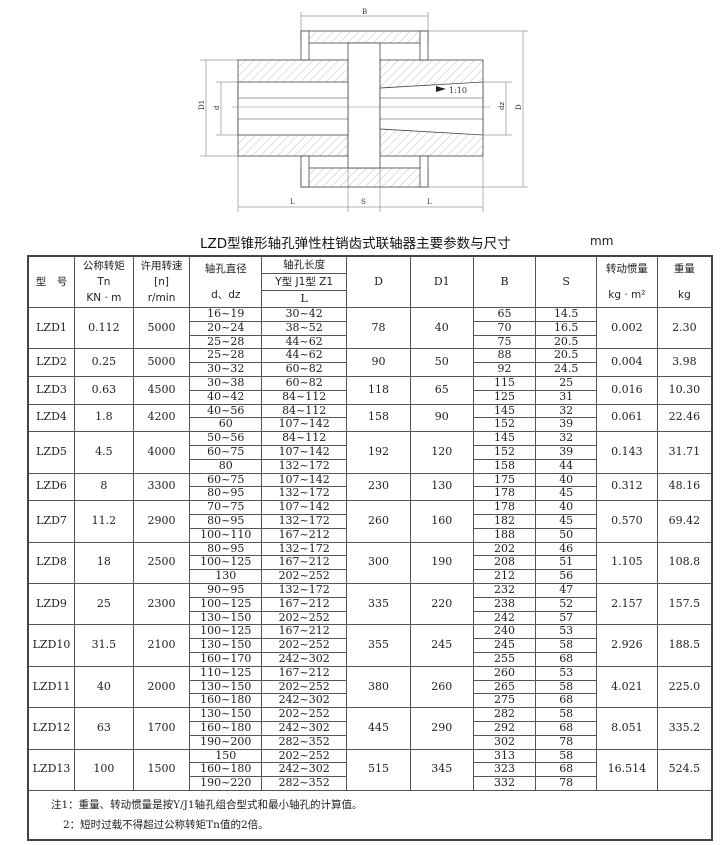  Describe the element at coordinates (370, 369) in the screenshot. I see `table-row: 30~32 60~82 92 24.5` at that location.